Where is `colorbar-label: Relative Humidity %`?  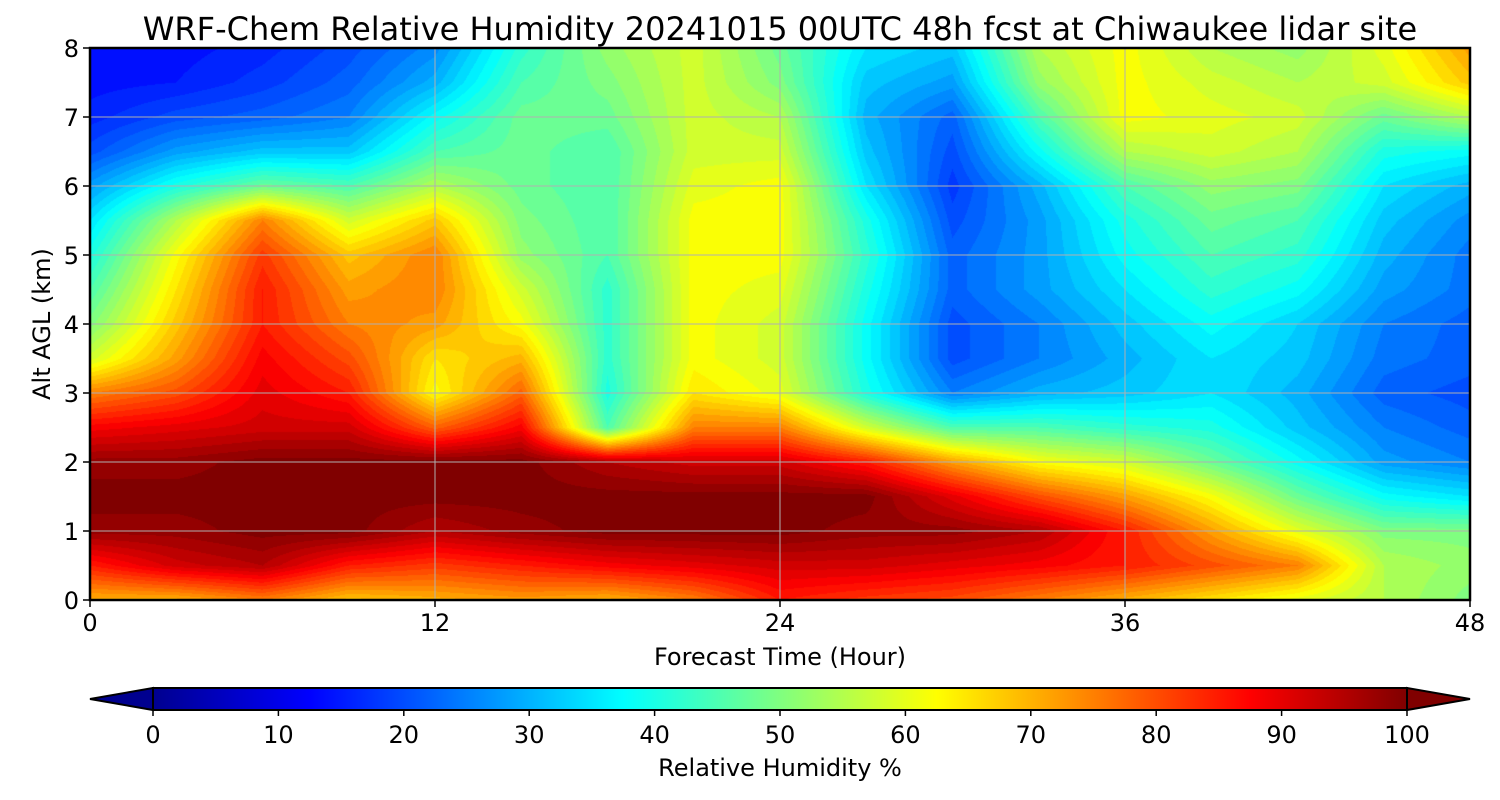 colorbar-label: Relative Humidity % is located at coordinates (780, 768).